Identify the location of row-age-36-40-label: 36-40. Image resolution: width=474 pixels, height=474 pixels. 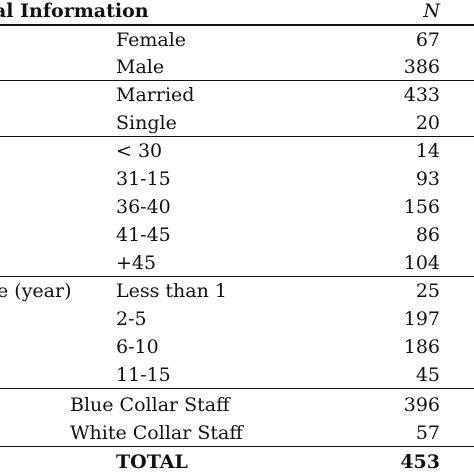
(143, 207).